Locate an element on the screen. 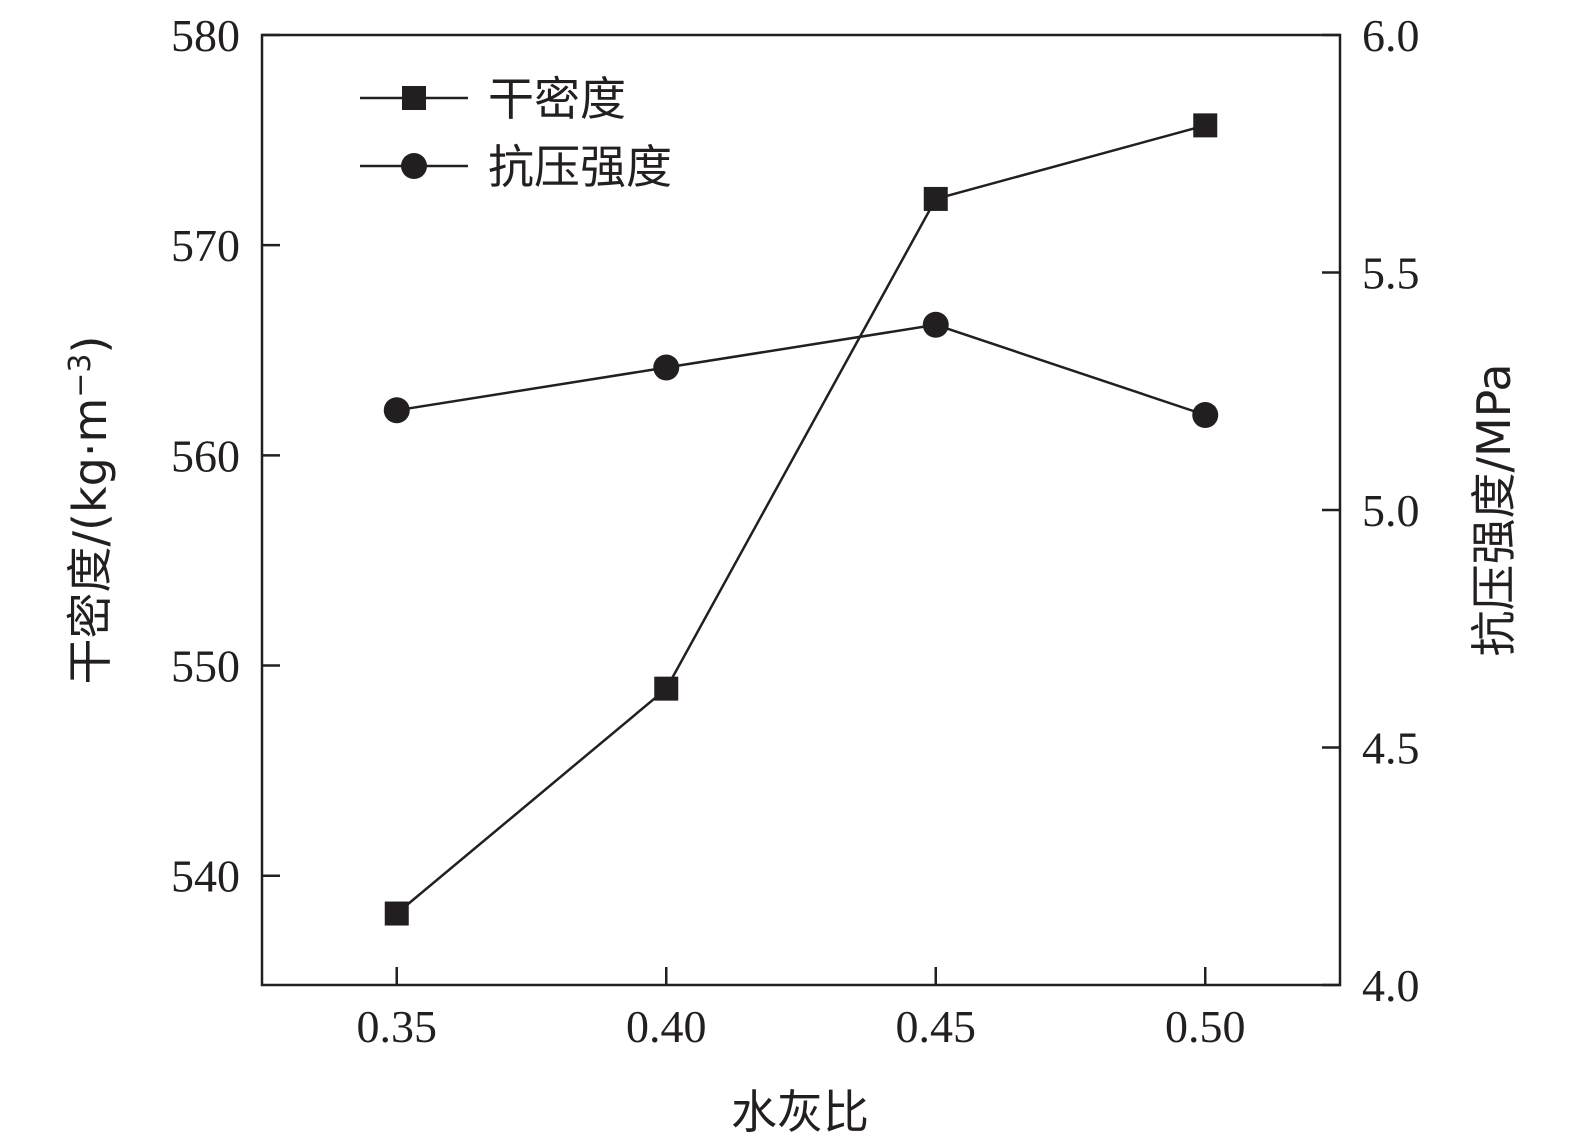  series-line-compressive-strength is located at coordinates (801, 370).